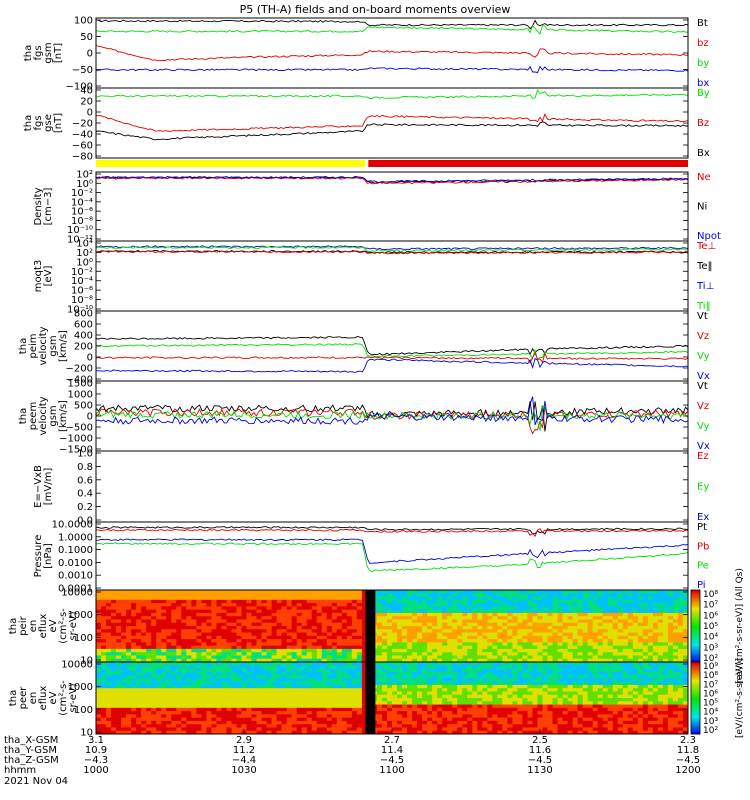 This screenshot has width=750, height=800. I want to click on y-tick-label: 10⁻⁸, so click(82, 300).